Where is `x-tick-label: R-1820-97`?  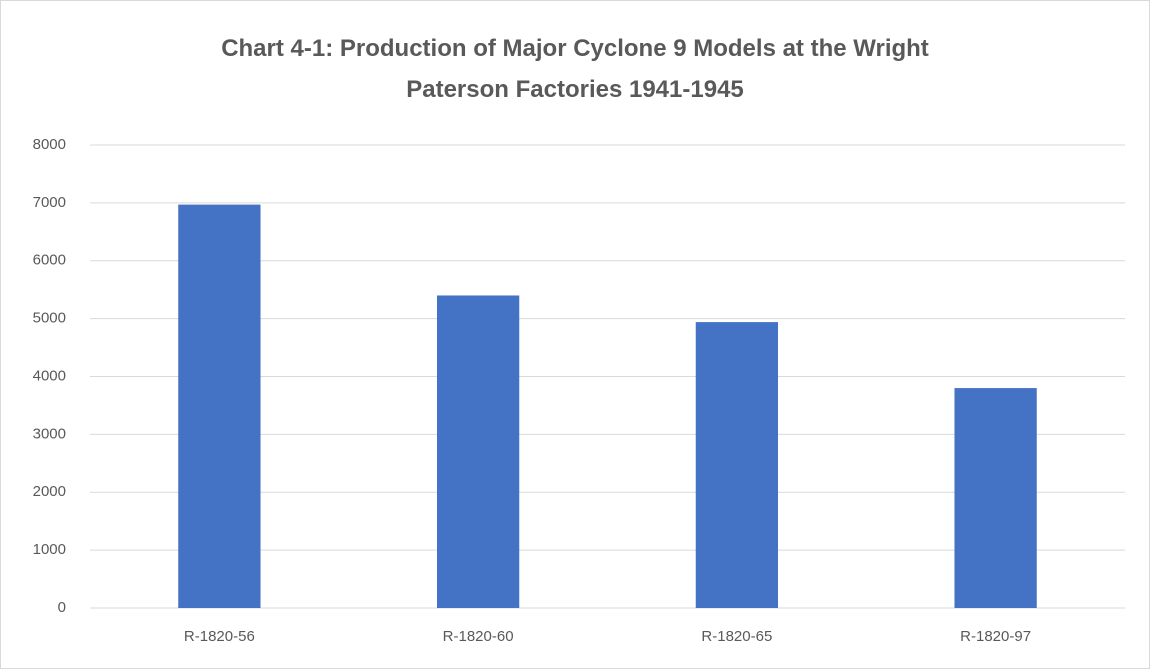 x-tick-label: R-1820-97 is located at coordinates (995, 636).